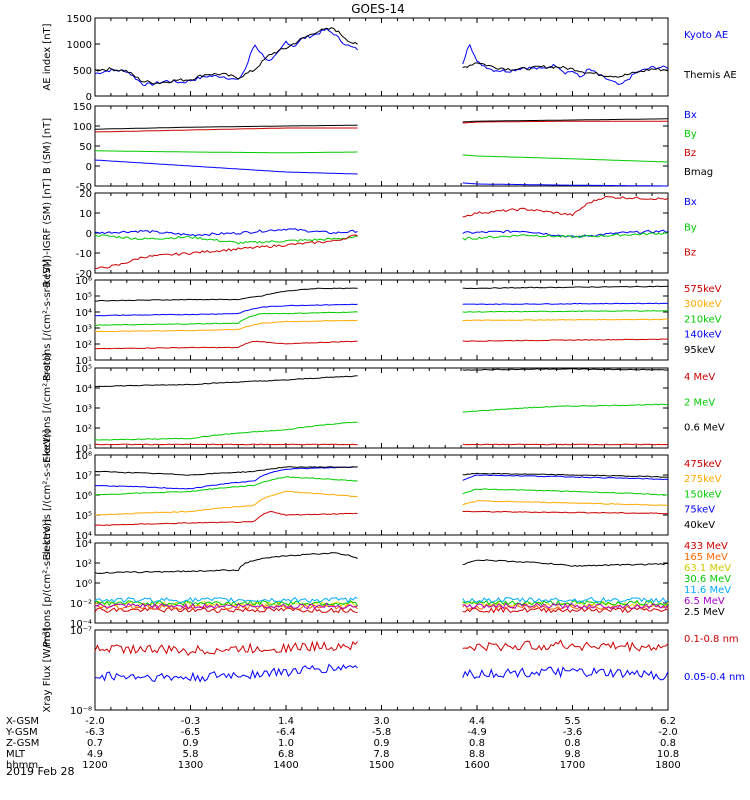  Describe the element at coordinates (704, 612) in the screenshot. I see `legend-label: 2.5 MeV` at that location.